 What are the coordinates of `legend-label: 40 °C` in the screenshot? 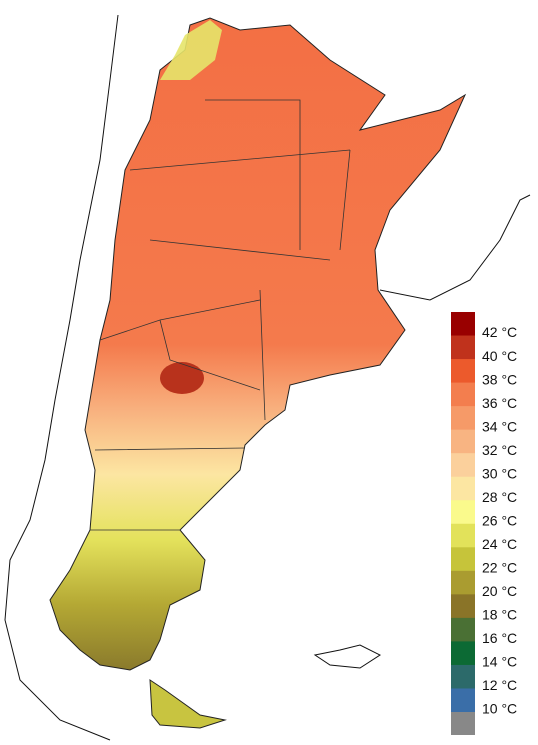 It's located at (499, 356).